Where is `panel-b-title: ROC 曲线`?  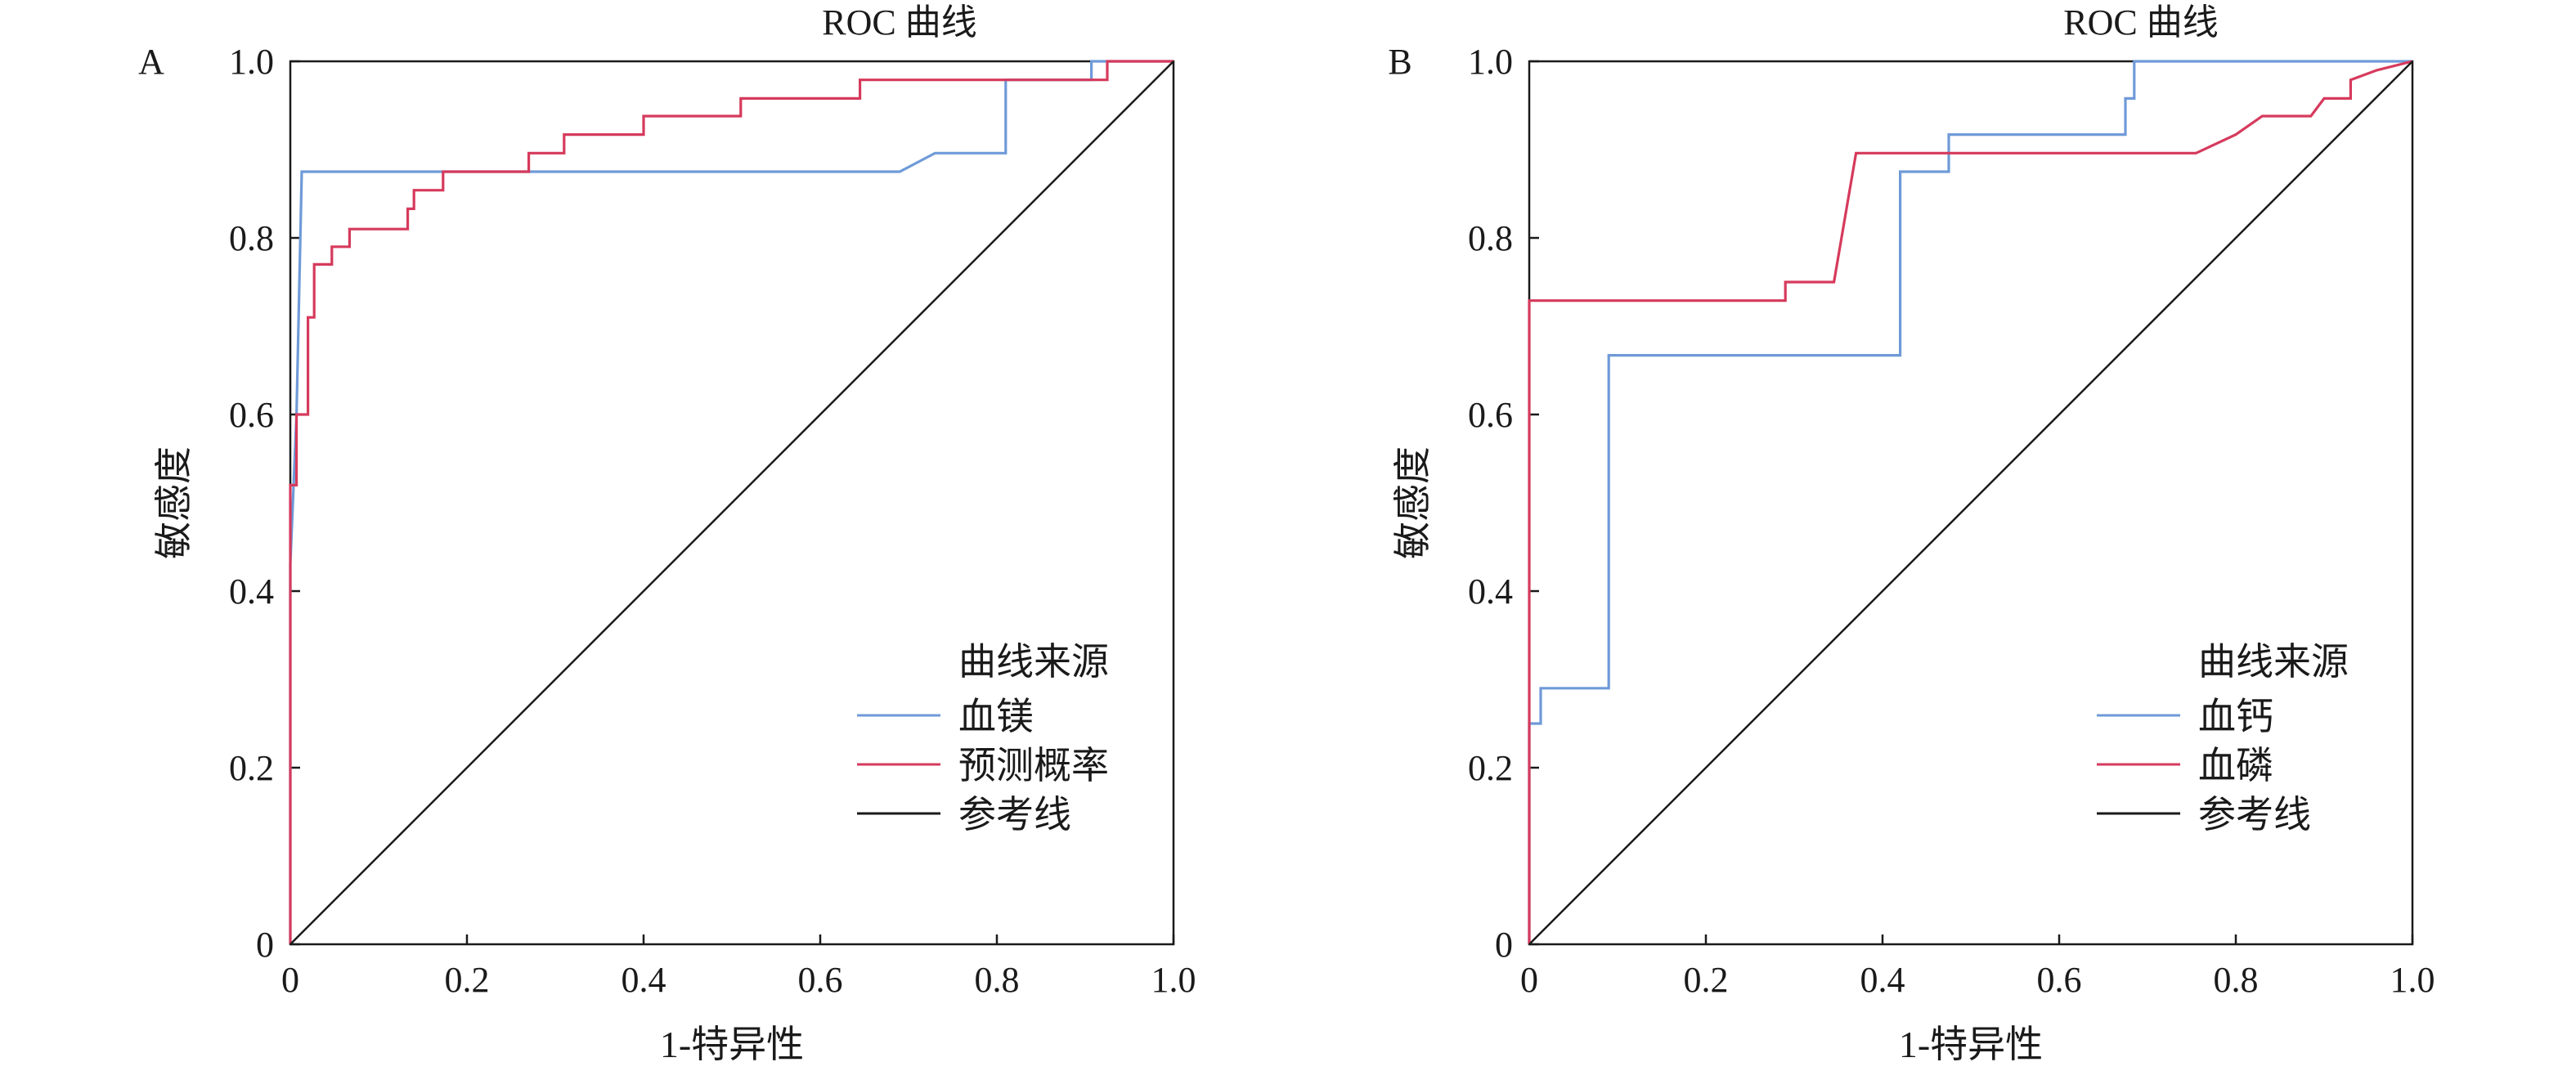
panel-b-title: ROC 曲线 is located at coordinates (2141, 22).